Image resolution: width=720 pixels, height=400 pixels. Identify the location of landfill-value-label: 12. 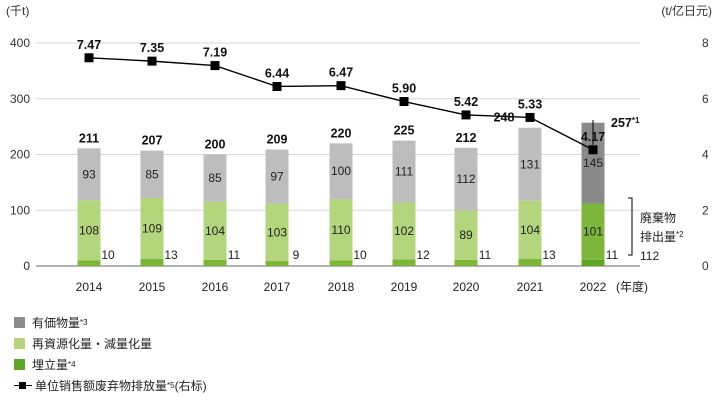
(423, 255).